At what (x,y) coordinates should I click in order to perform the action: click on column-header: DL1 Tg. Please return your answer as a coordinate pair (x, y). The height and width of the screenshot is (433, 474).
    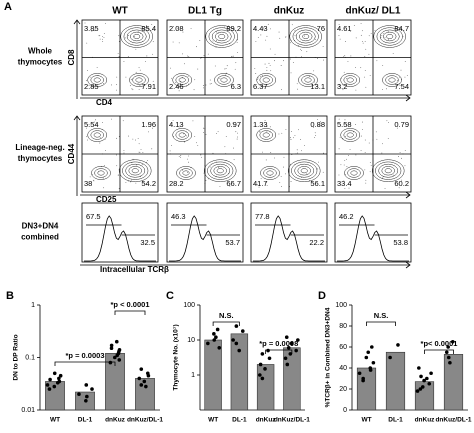
    Looking at the image, I should click on (205, 11).